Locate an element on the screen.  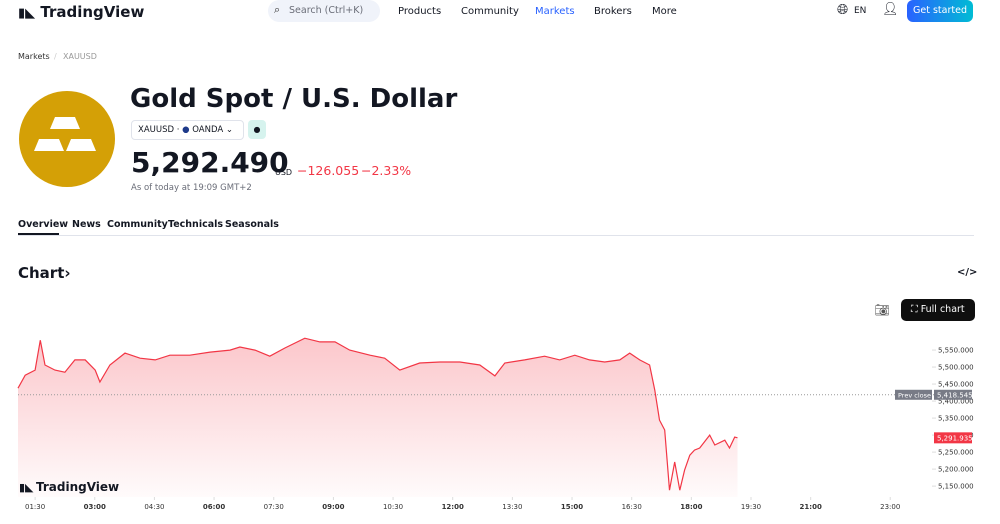
user-icon: 👤︎ is located at coordinates (890, 9).